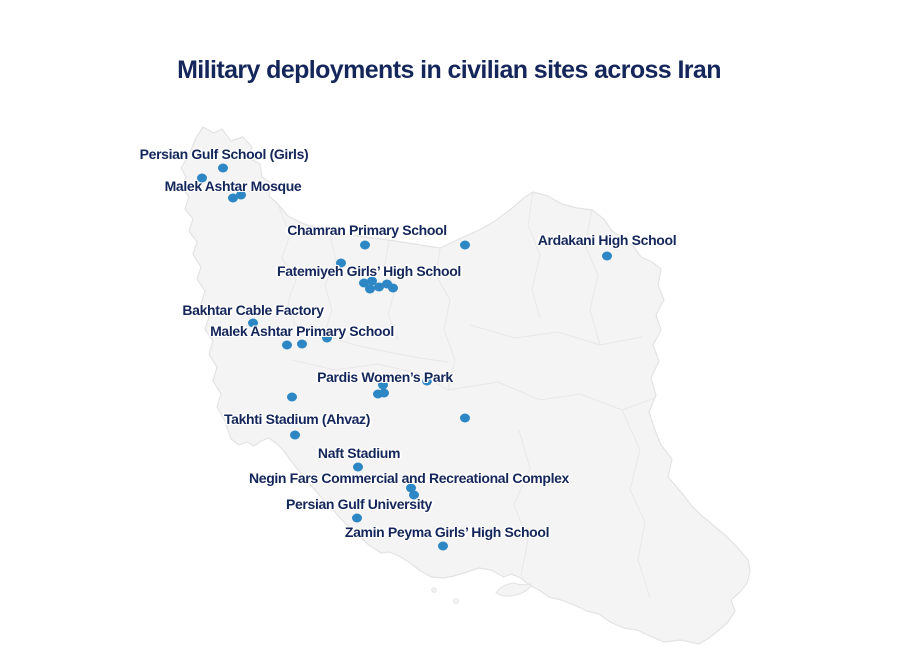  What do you see at coordinates (481, 593) in the screenshot?
I see `islands` at bounding box center [481, 593].